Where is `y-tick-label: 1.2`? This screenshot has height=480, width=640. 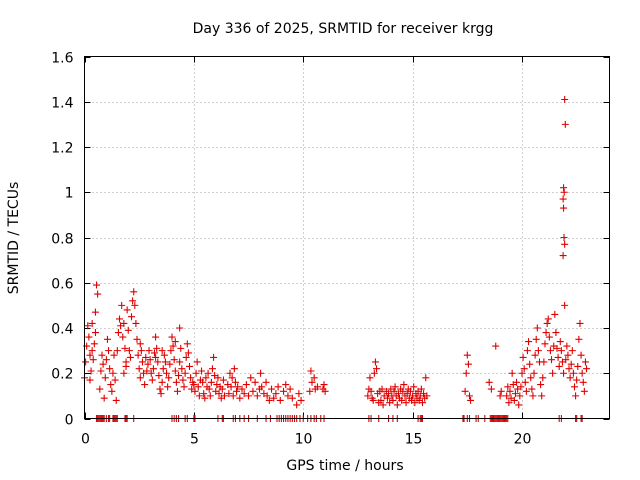 y-tick-label: 1.2 is located at coordinates (62, 149).